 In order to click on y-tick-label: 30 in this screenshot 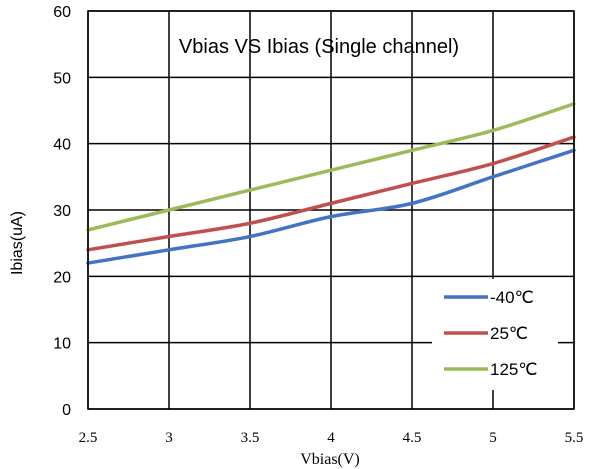, I will do `click(62, 211)`.